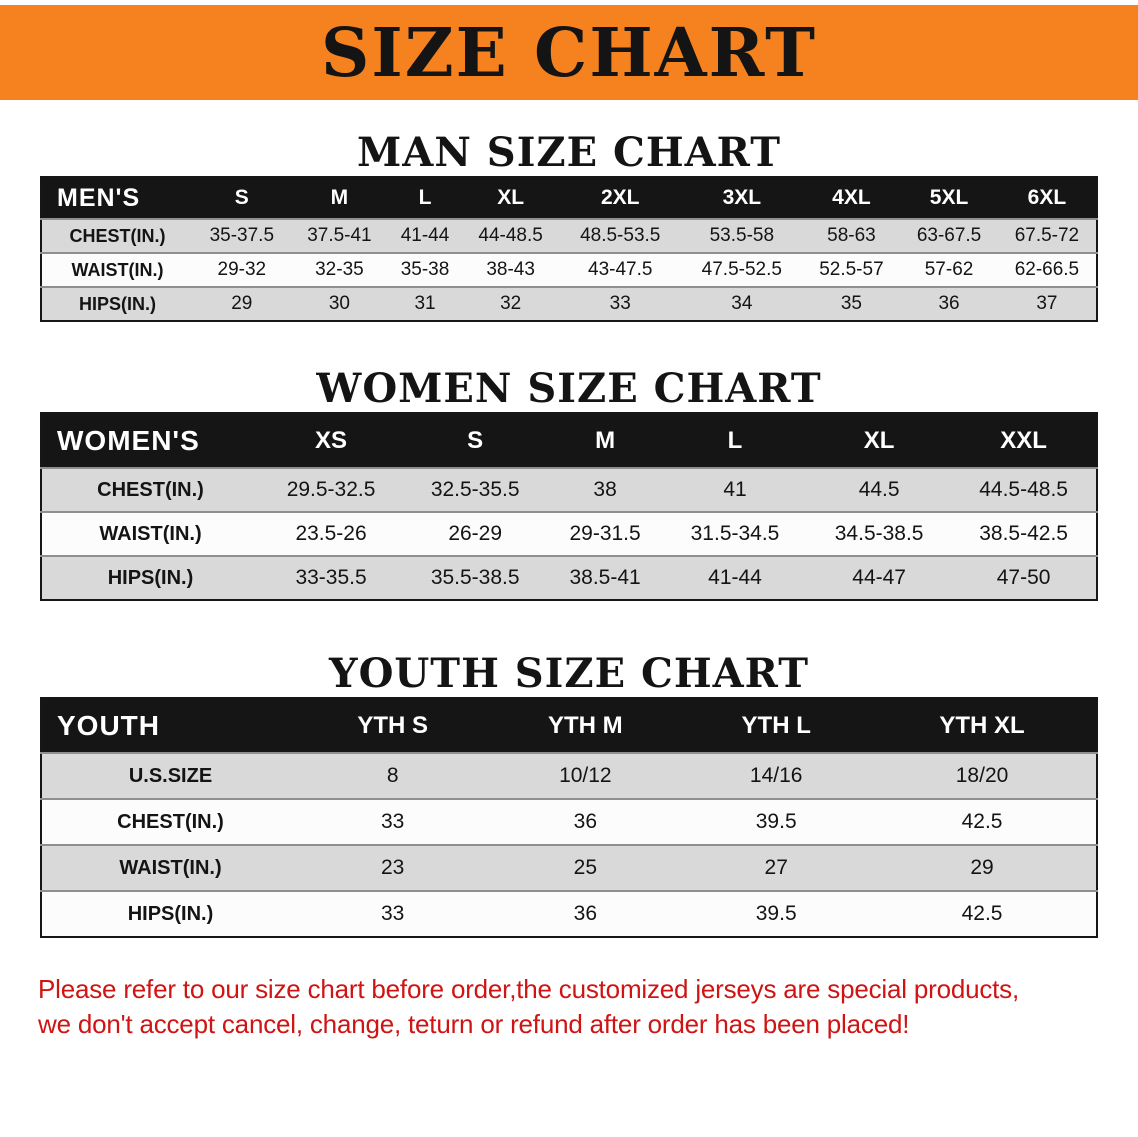 This screenshot has width=1138, height=1137. What do you see at coordinates (585, 775) in the screenshot?
I see `size-value: 10/12` at bounding box center [585, 775].